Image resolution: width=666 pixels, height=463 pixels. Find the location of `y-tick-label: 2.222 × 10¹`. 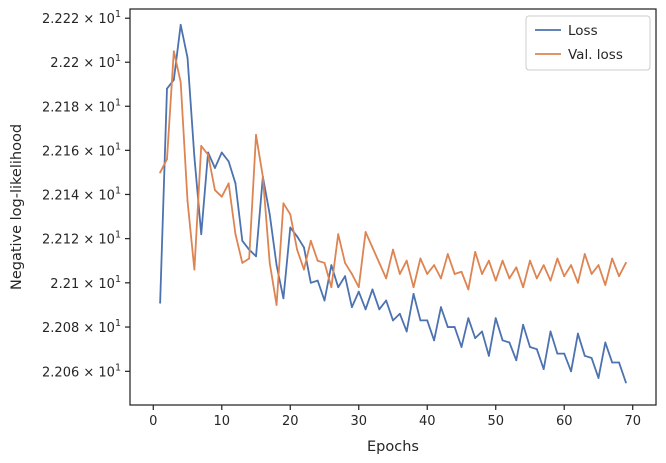

y-tick-label: 2.222 × 10¹ is located at coordinates (81, 18).